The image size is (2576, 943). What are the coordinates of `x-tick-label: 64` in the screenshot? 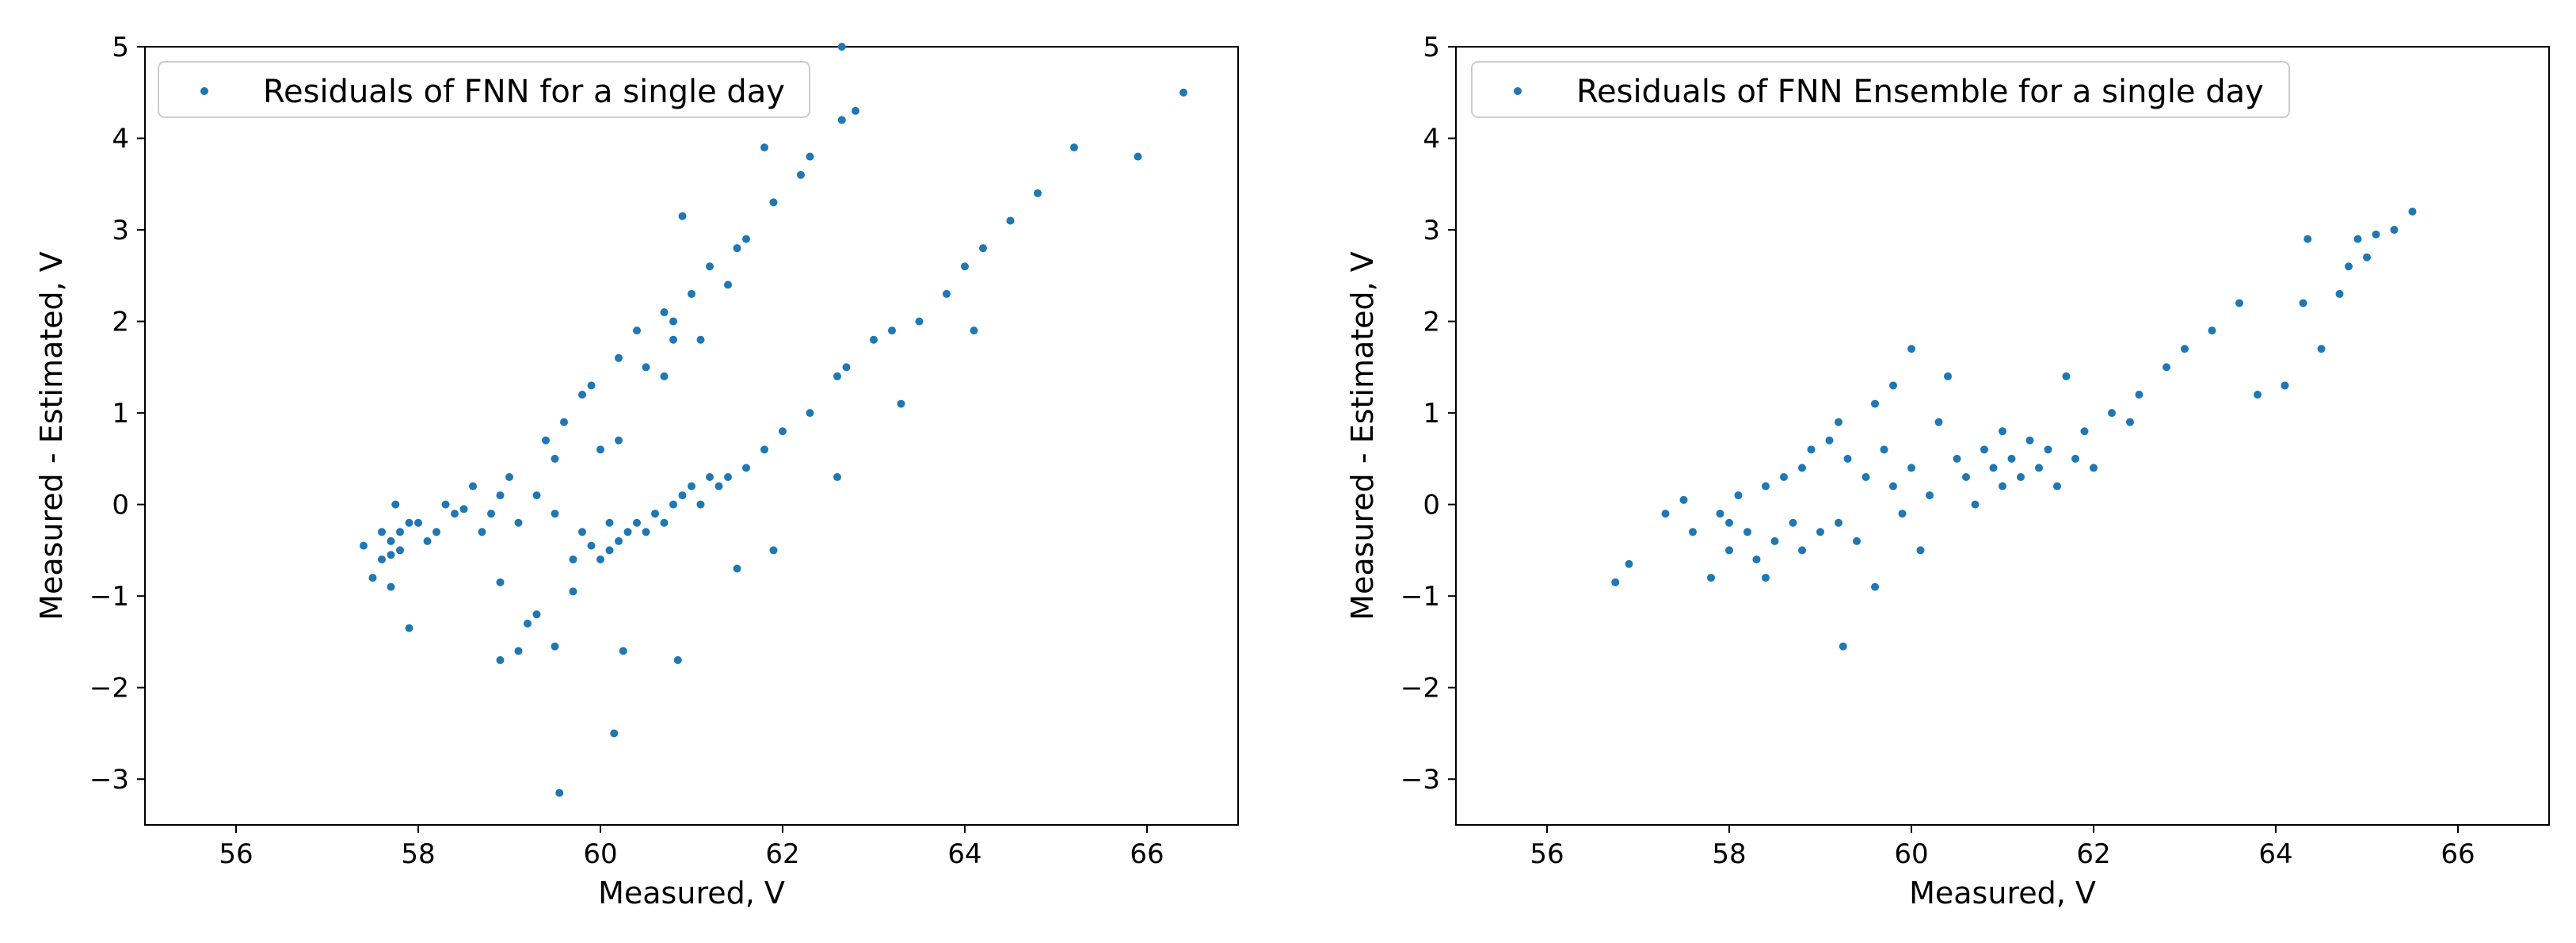 It's located at (964, 854).